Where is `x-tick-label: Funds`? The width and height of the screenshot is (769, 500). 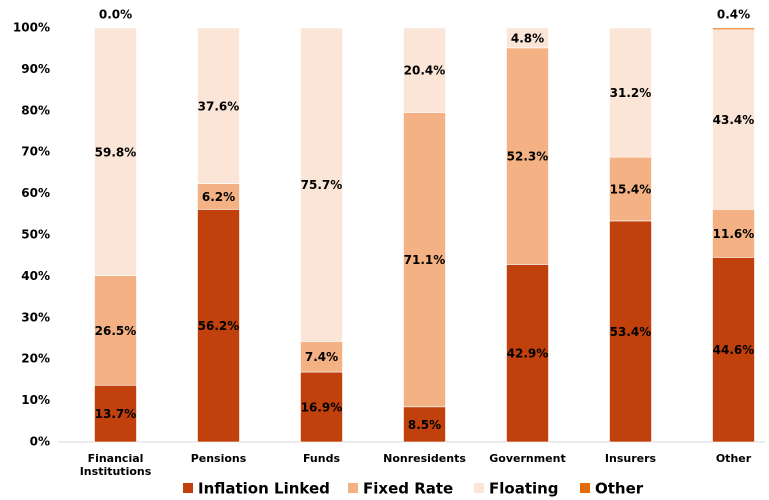
x-tick-label: Funds is located at coordinates (321, 458).